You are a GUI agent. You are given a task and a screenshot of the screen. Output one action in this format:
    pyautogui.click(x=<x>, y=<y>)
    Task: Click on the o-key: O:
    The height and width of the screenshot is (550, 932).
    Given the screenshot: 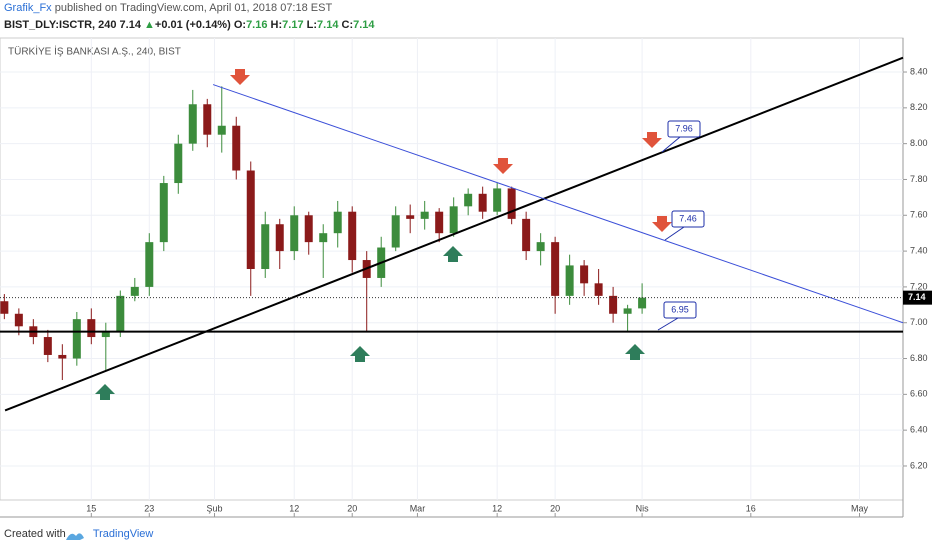 What is the action you would take?
    pyautogui.click(x=240, y=25)
    